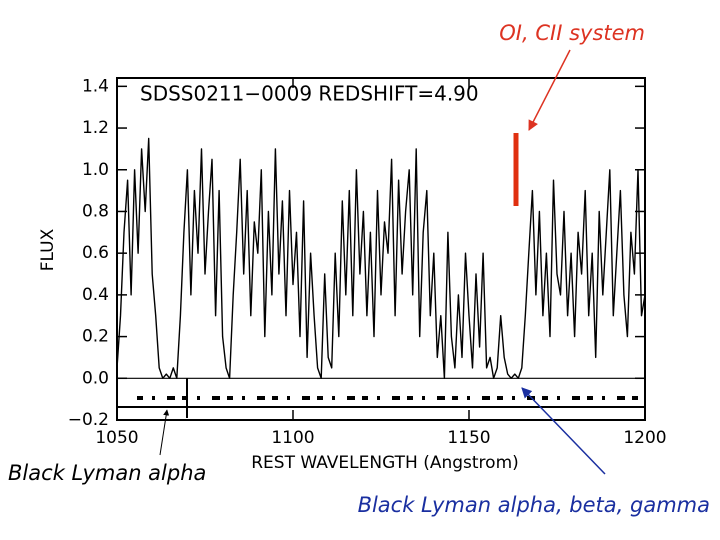  What do you see at coordinates (309, 94) in the screenshot?
I see `chart-title: SDSS0211−0009 REDSHIFT=4.90` at bounding box center [309, 94].